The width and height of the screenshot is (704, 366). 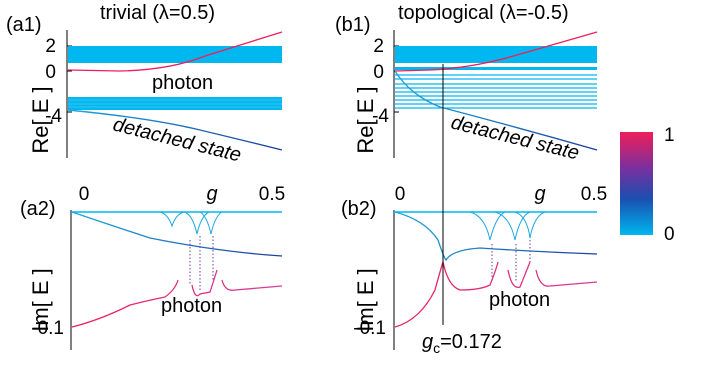 What do you see at coordinates (182, 83) in the screenshot?
I see `photon-label-a1: photon` at bounding box center [182, 83].